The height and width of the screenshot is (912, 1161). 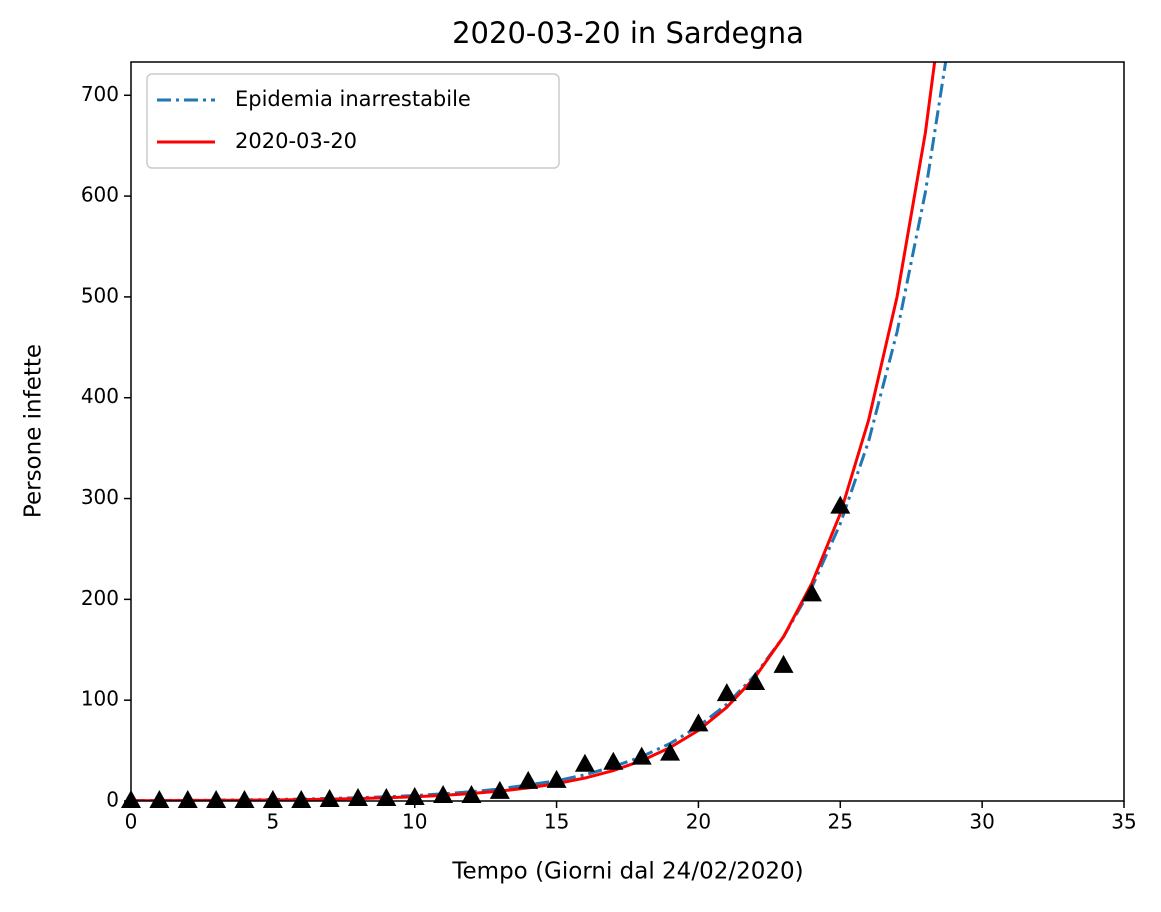 I want to click on x-tick-label: 35, so click(x=1123, y=822).